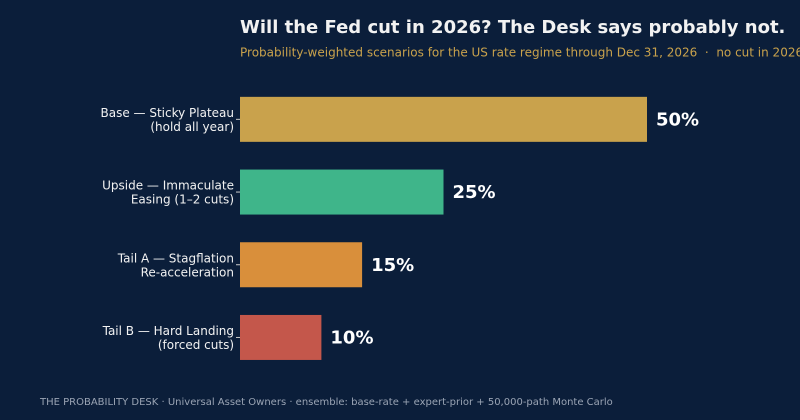 This screenshot has width=800, height=420. Describe the element at coordinates (175, 258) in the screenshot. I see `y-tick-label: Tail A — Stagflation` at that location.